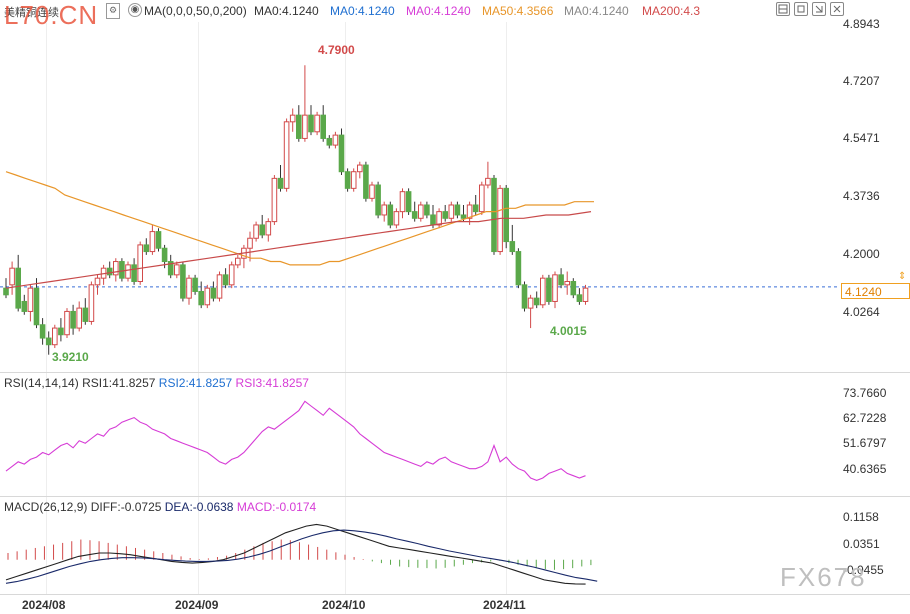 Image resolution: width=910 pixels, height=614 pixels. I want to click on rsi-line, so click(295, 440).